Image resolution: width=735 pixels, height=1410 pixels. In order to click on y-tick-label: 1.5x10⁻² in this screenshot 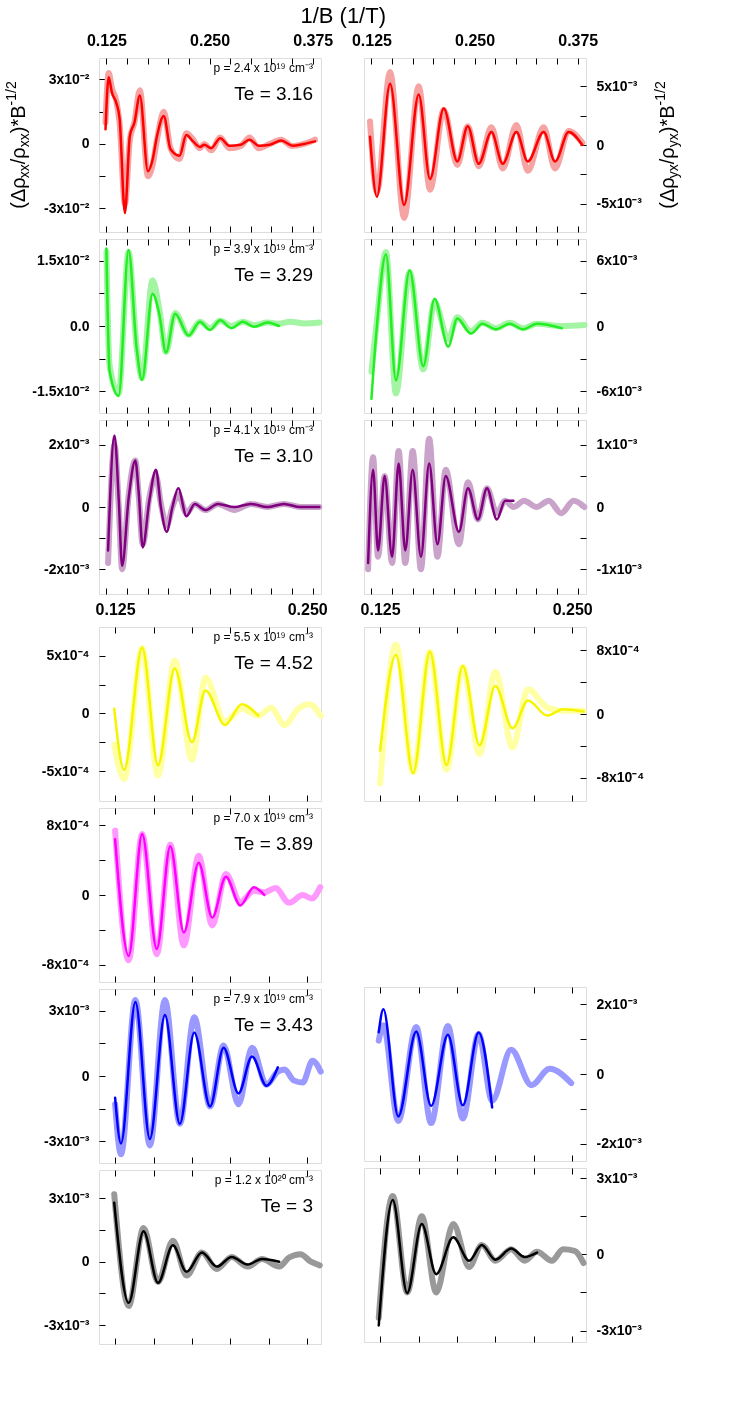, I will do `click(63, 260)`.